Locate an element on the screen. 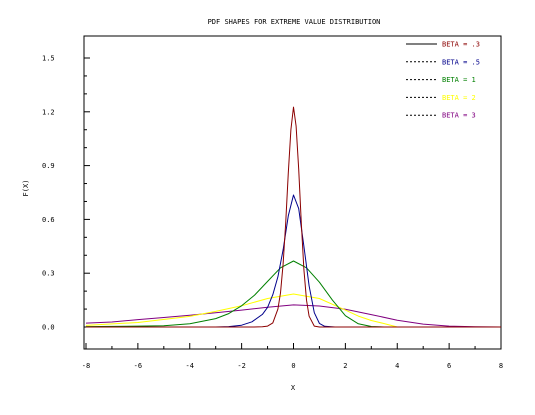 The image size is (535, 415). x-tick-label: -6 is located at coordinates (138, 366).